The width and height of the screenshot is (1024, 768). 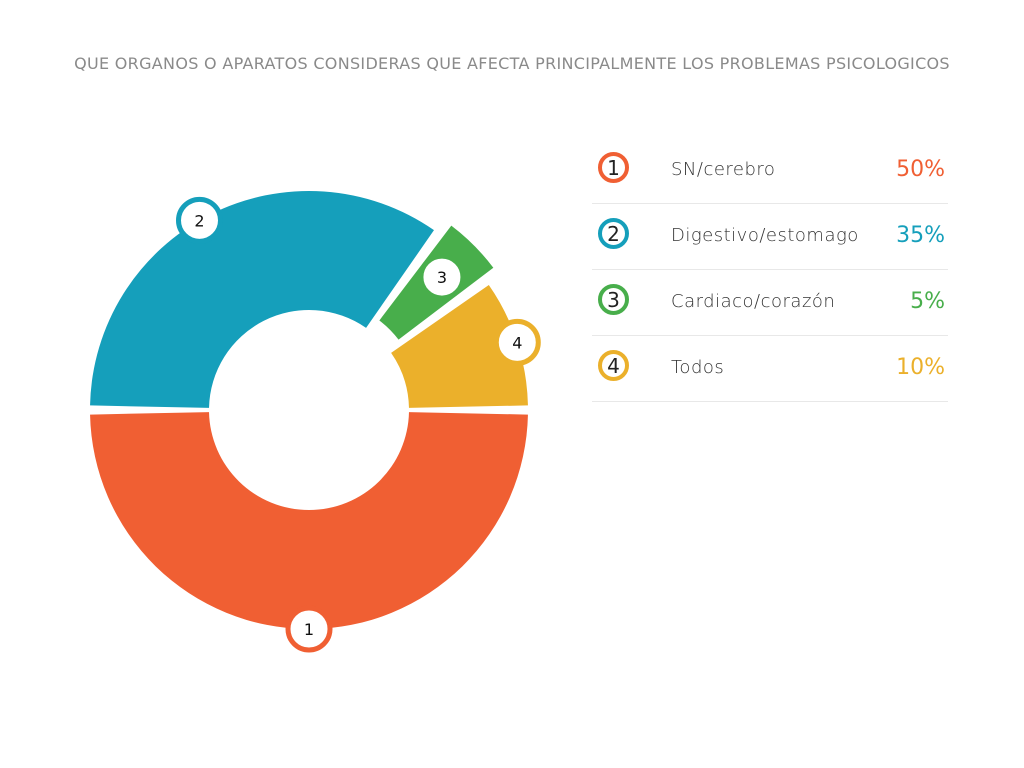 What do you see at coordinates (765, 235) in the screenshot?
I see `legend-label: Digestivo/estomago` at bounding box center [765, 235].